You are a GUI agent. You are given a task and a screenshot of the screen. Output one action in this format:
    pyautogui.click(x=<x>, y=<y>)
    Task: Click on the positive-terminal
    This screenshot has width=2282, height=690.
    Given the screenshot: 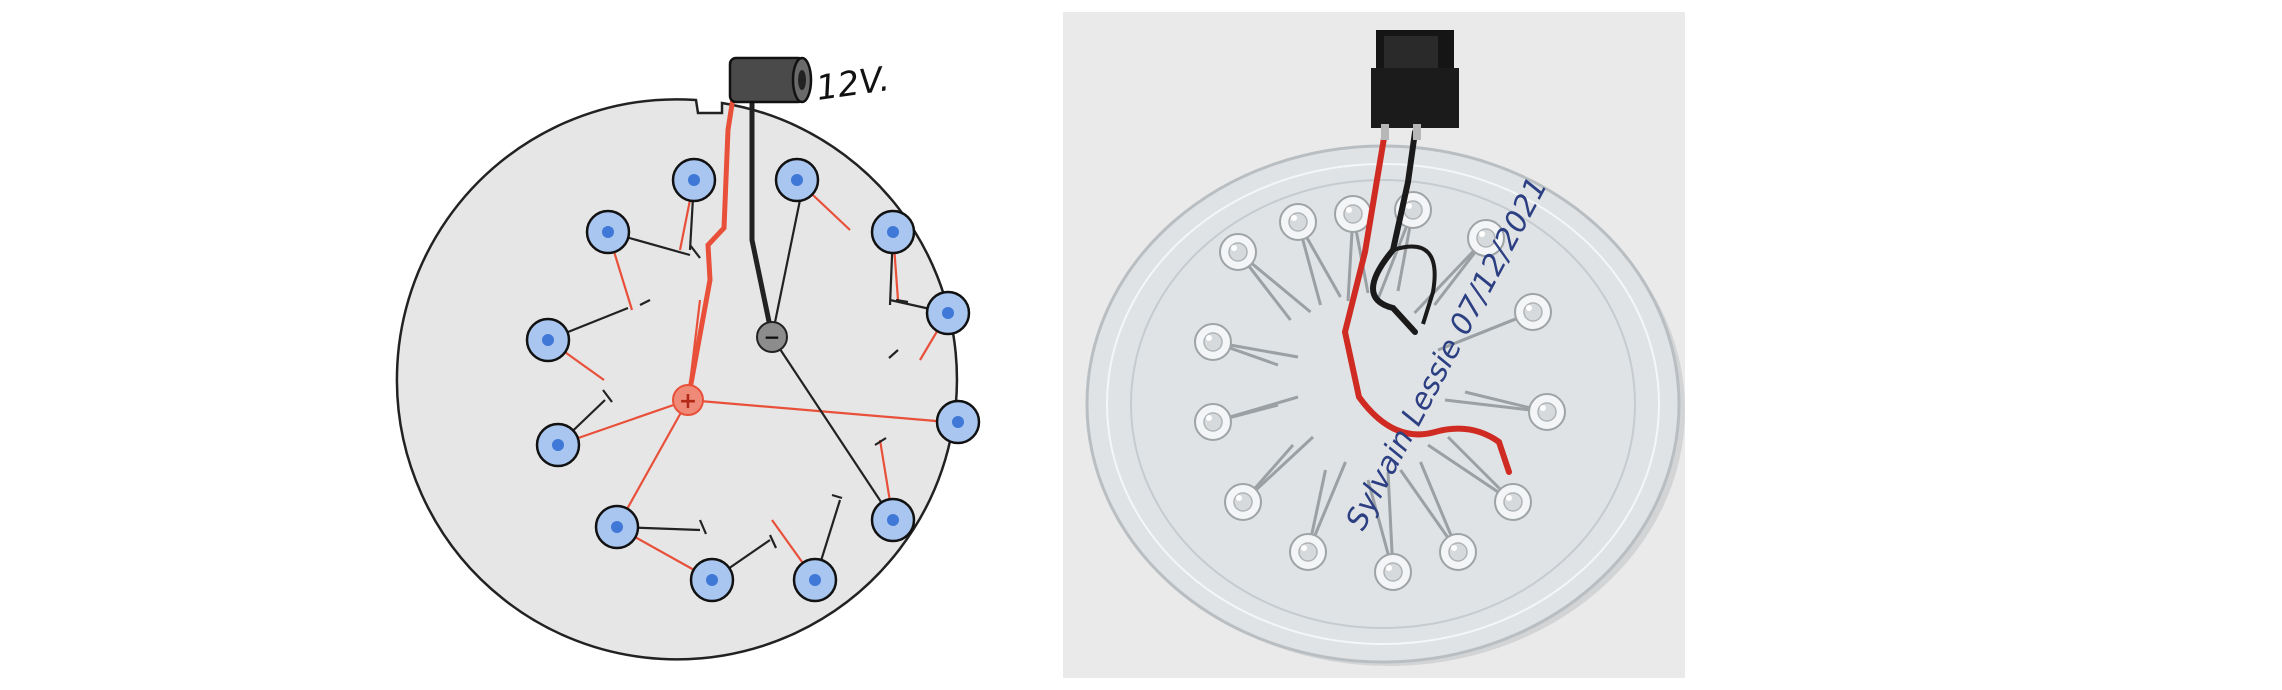 What is the action you would take?
    pyautogui.click(x=688, y=400)
    